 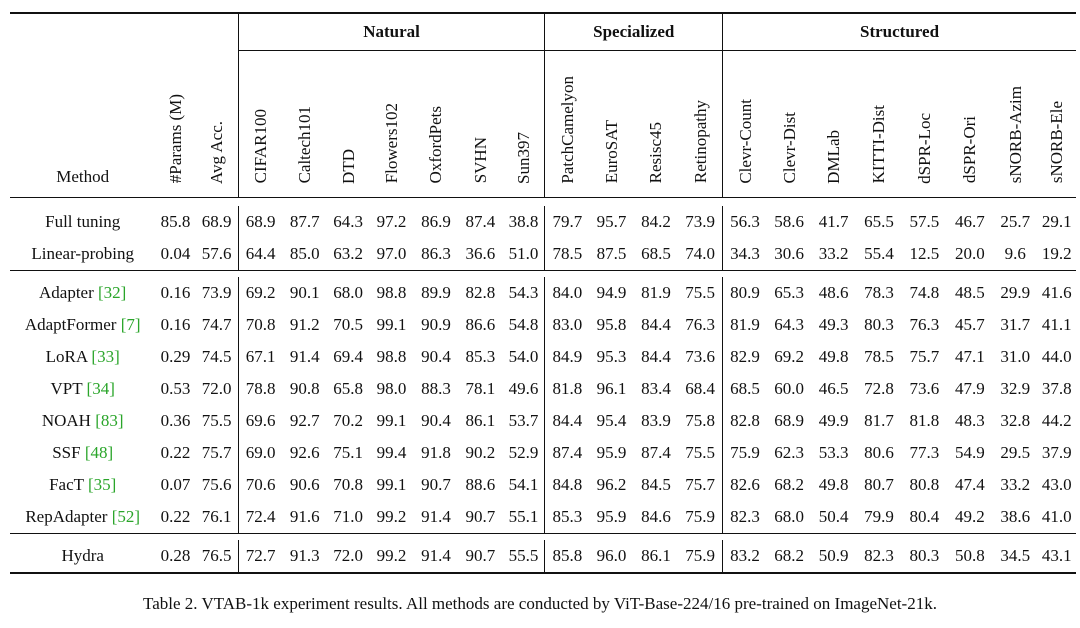 I want to click on method-name: SSF [48], so click(x=83, y=452).